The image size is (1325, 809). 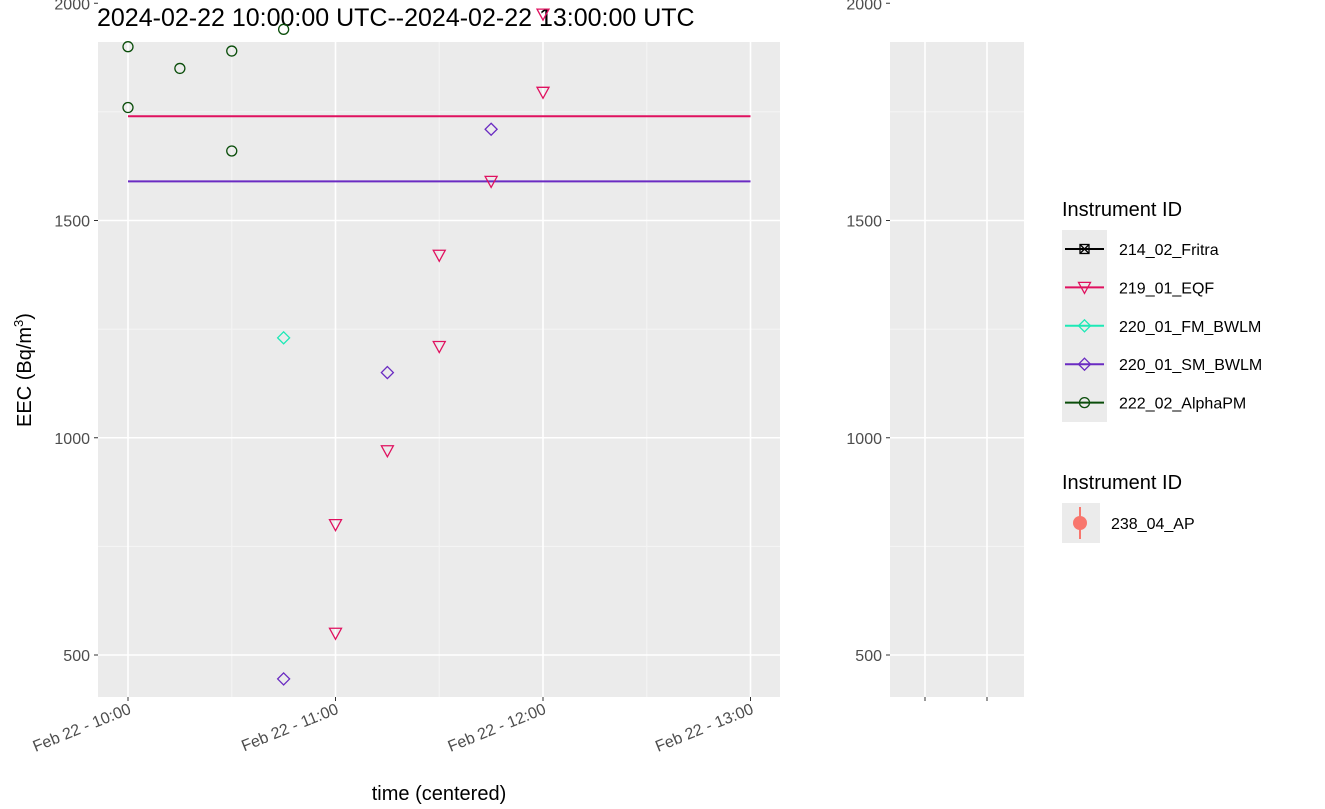 What do you see at coordinates (1190, 365) in the screenshot?
I see `legend-label: 220_01_SM_BWLM` at bounding box center [1190, 365].